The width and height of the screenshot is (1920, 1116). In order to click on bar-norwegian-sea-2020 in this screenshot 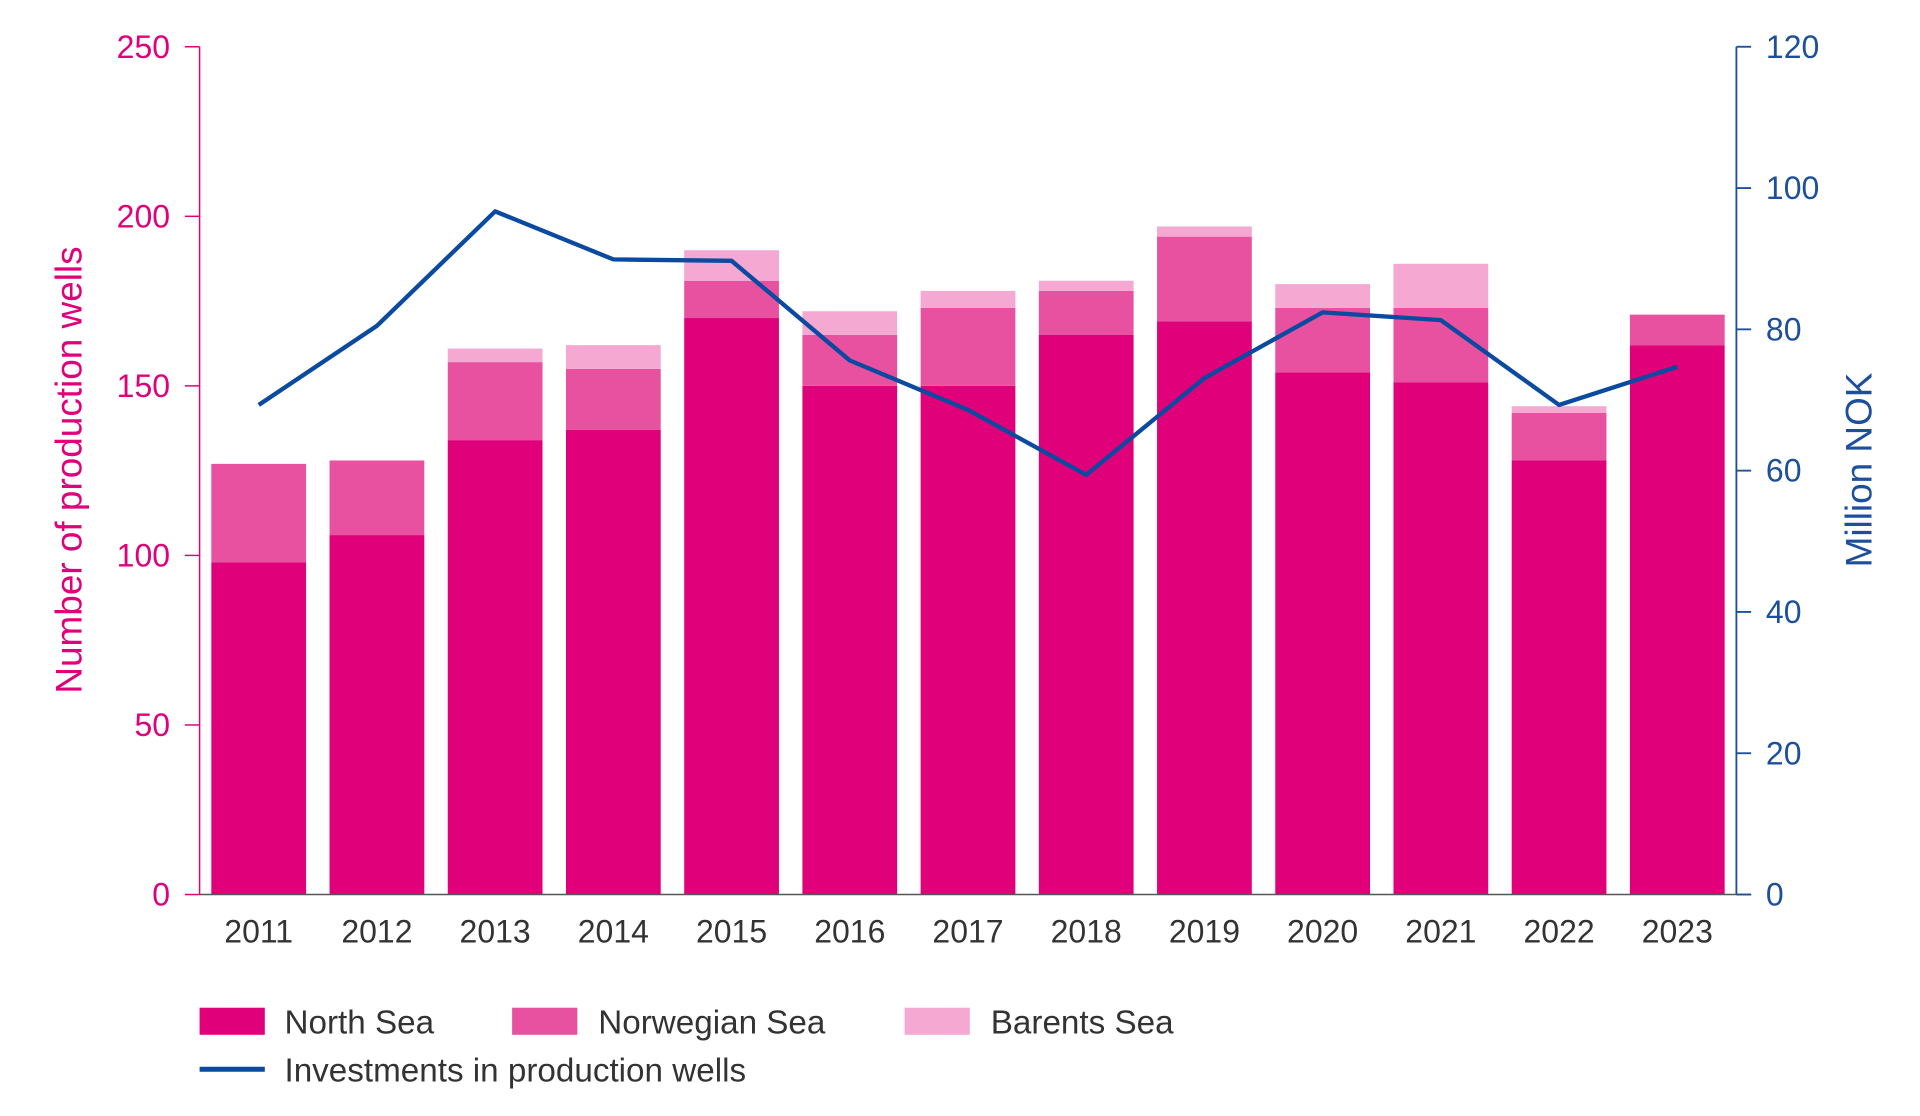, I will do `click(1323, 340)`.